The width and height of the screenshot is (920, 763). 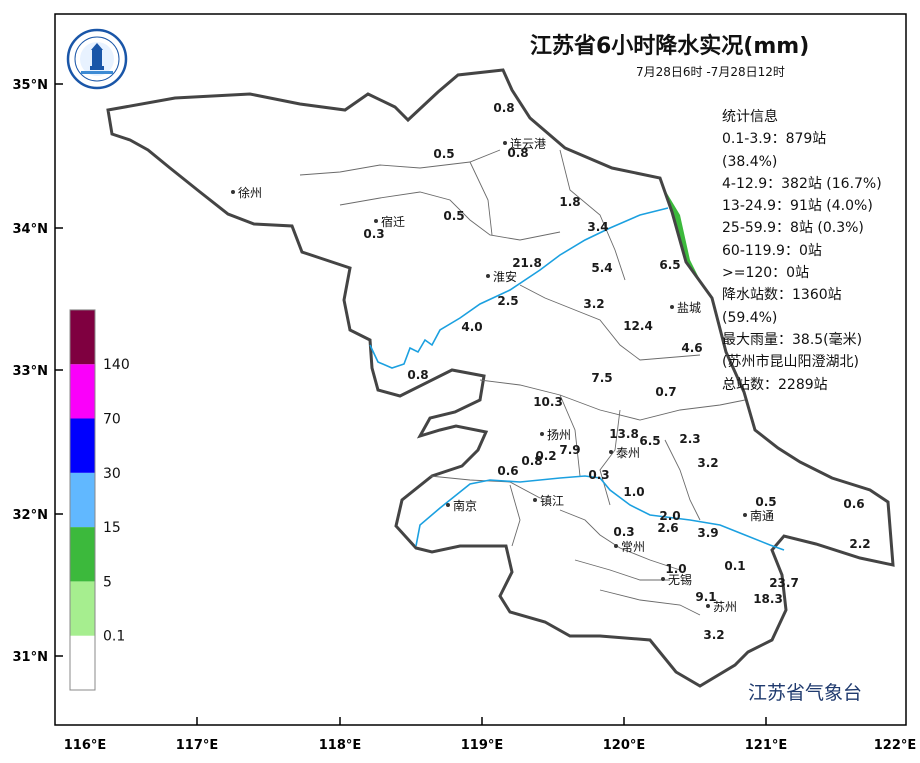 What do you see at coordinates (601, 378) in the screenshot?
I see `rainfall-value: 7.5` at bounding box center [601, 378].